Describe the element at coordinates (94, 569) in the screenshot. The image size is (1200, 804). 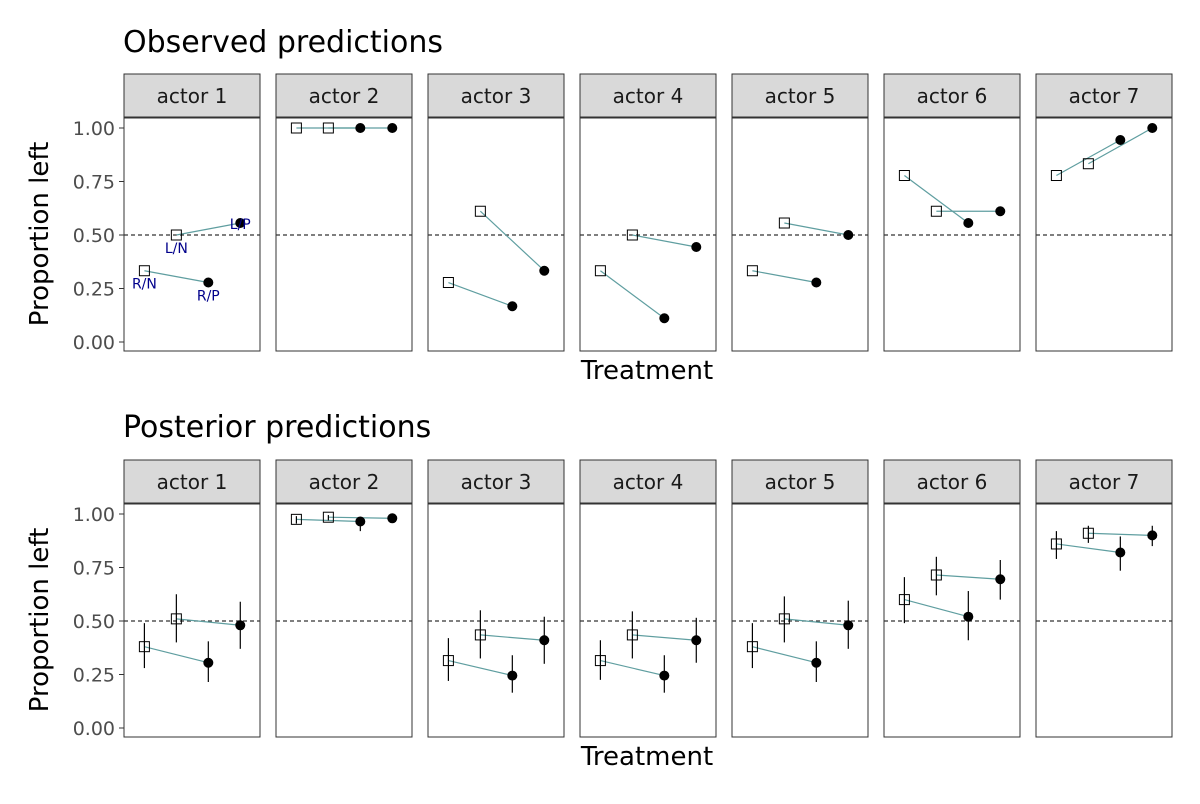
I see `y-tick-label: 0.75` at that location.